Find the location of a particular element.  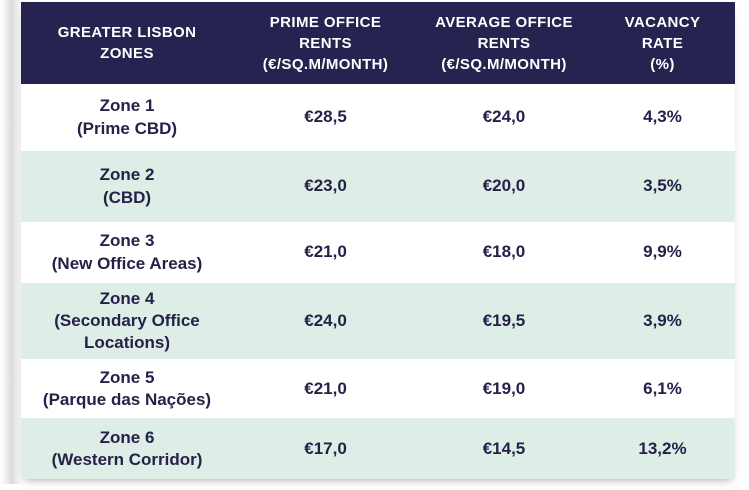

average-rent-cell: €24,0 is located at coordinates (504, 117).